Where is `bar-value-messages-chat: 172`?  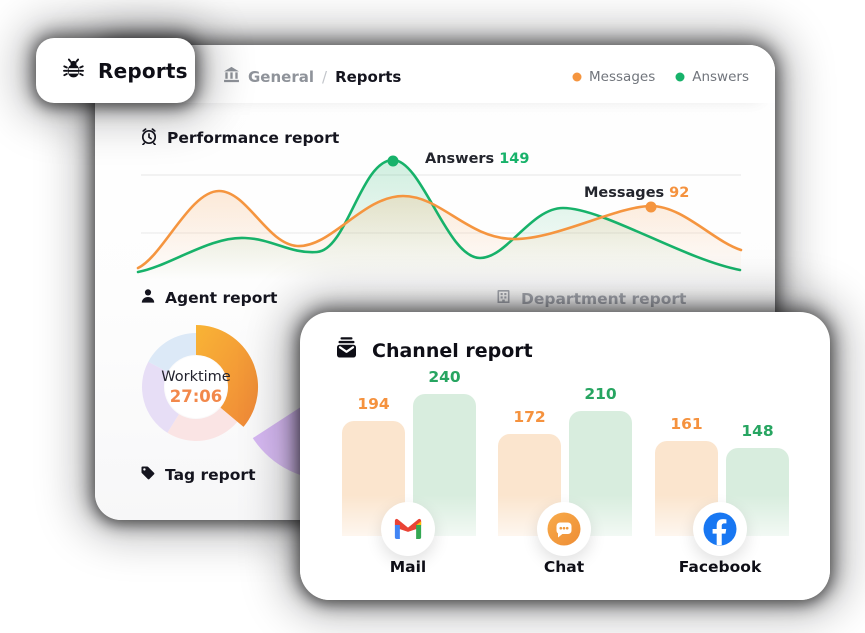 bar-value-messages-chat: 172 is located at coordinates (529, 417).